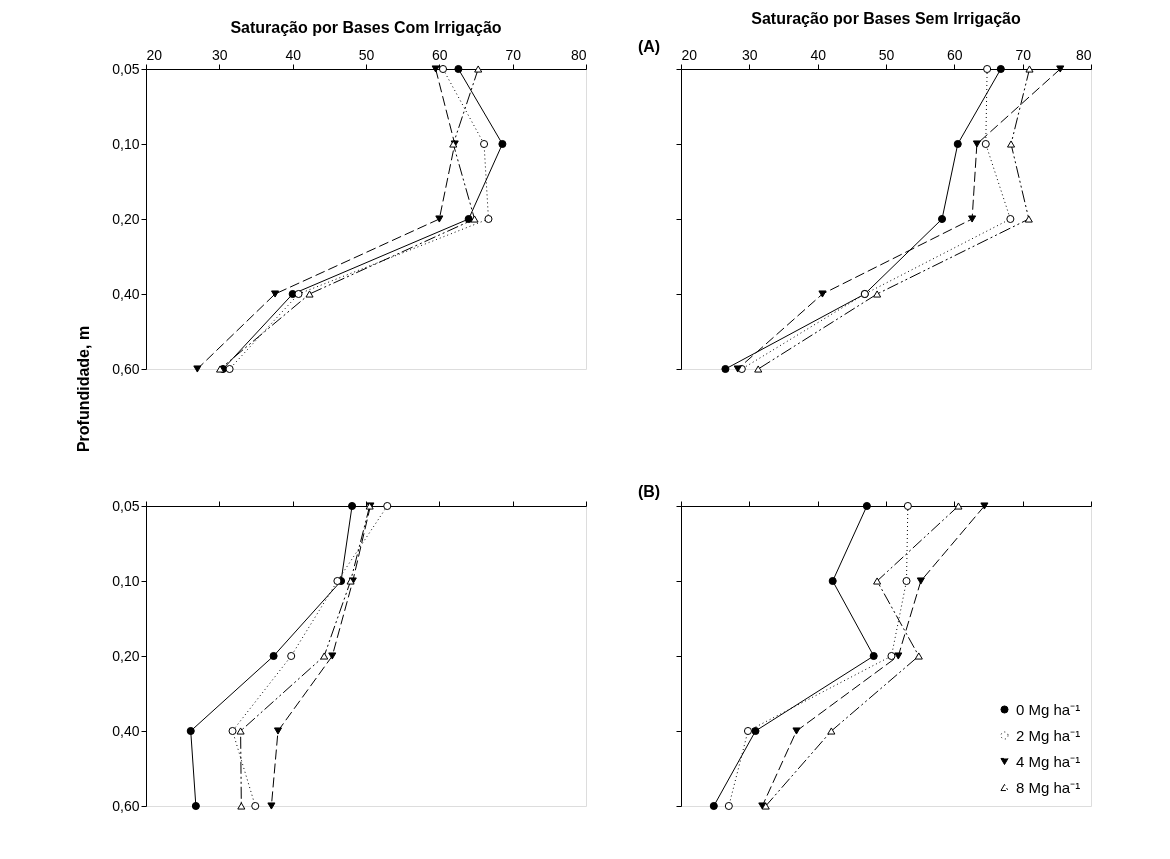  Describe the element at coordinates (1048, 761) in the screenshot. I see `legend-label: 4 Mg ha⁻¹` at that location.